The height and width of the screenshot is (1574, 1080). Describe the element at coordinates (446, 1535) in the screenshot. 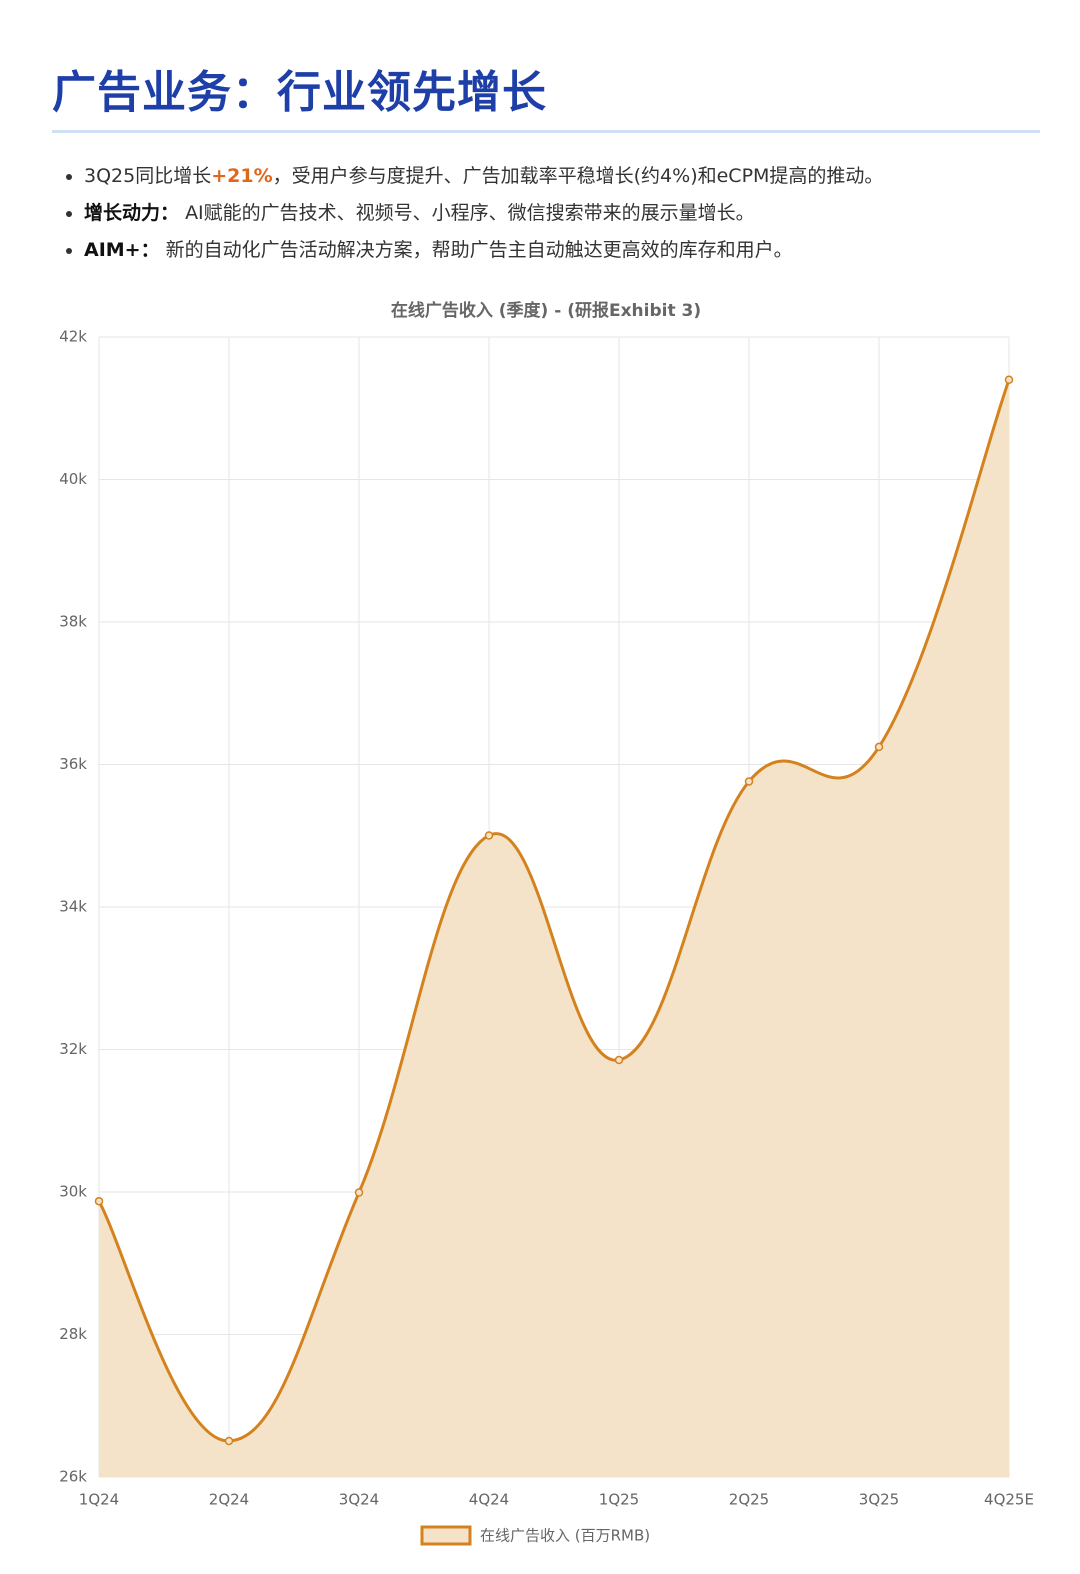

I see `legend-swatch` at that location.